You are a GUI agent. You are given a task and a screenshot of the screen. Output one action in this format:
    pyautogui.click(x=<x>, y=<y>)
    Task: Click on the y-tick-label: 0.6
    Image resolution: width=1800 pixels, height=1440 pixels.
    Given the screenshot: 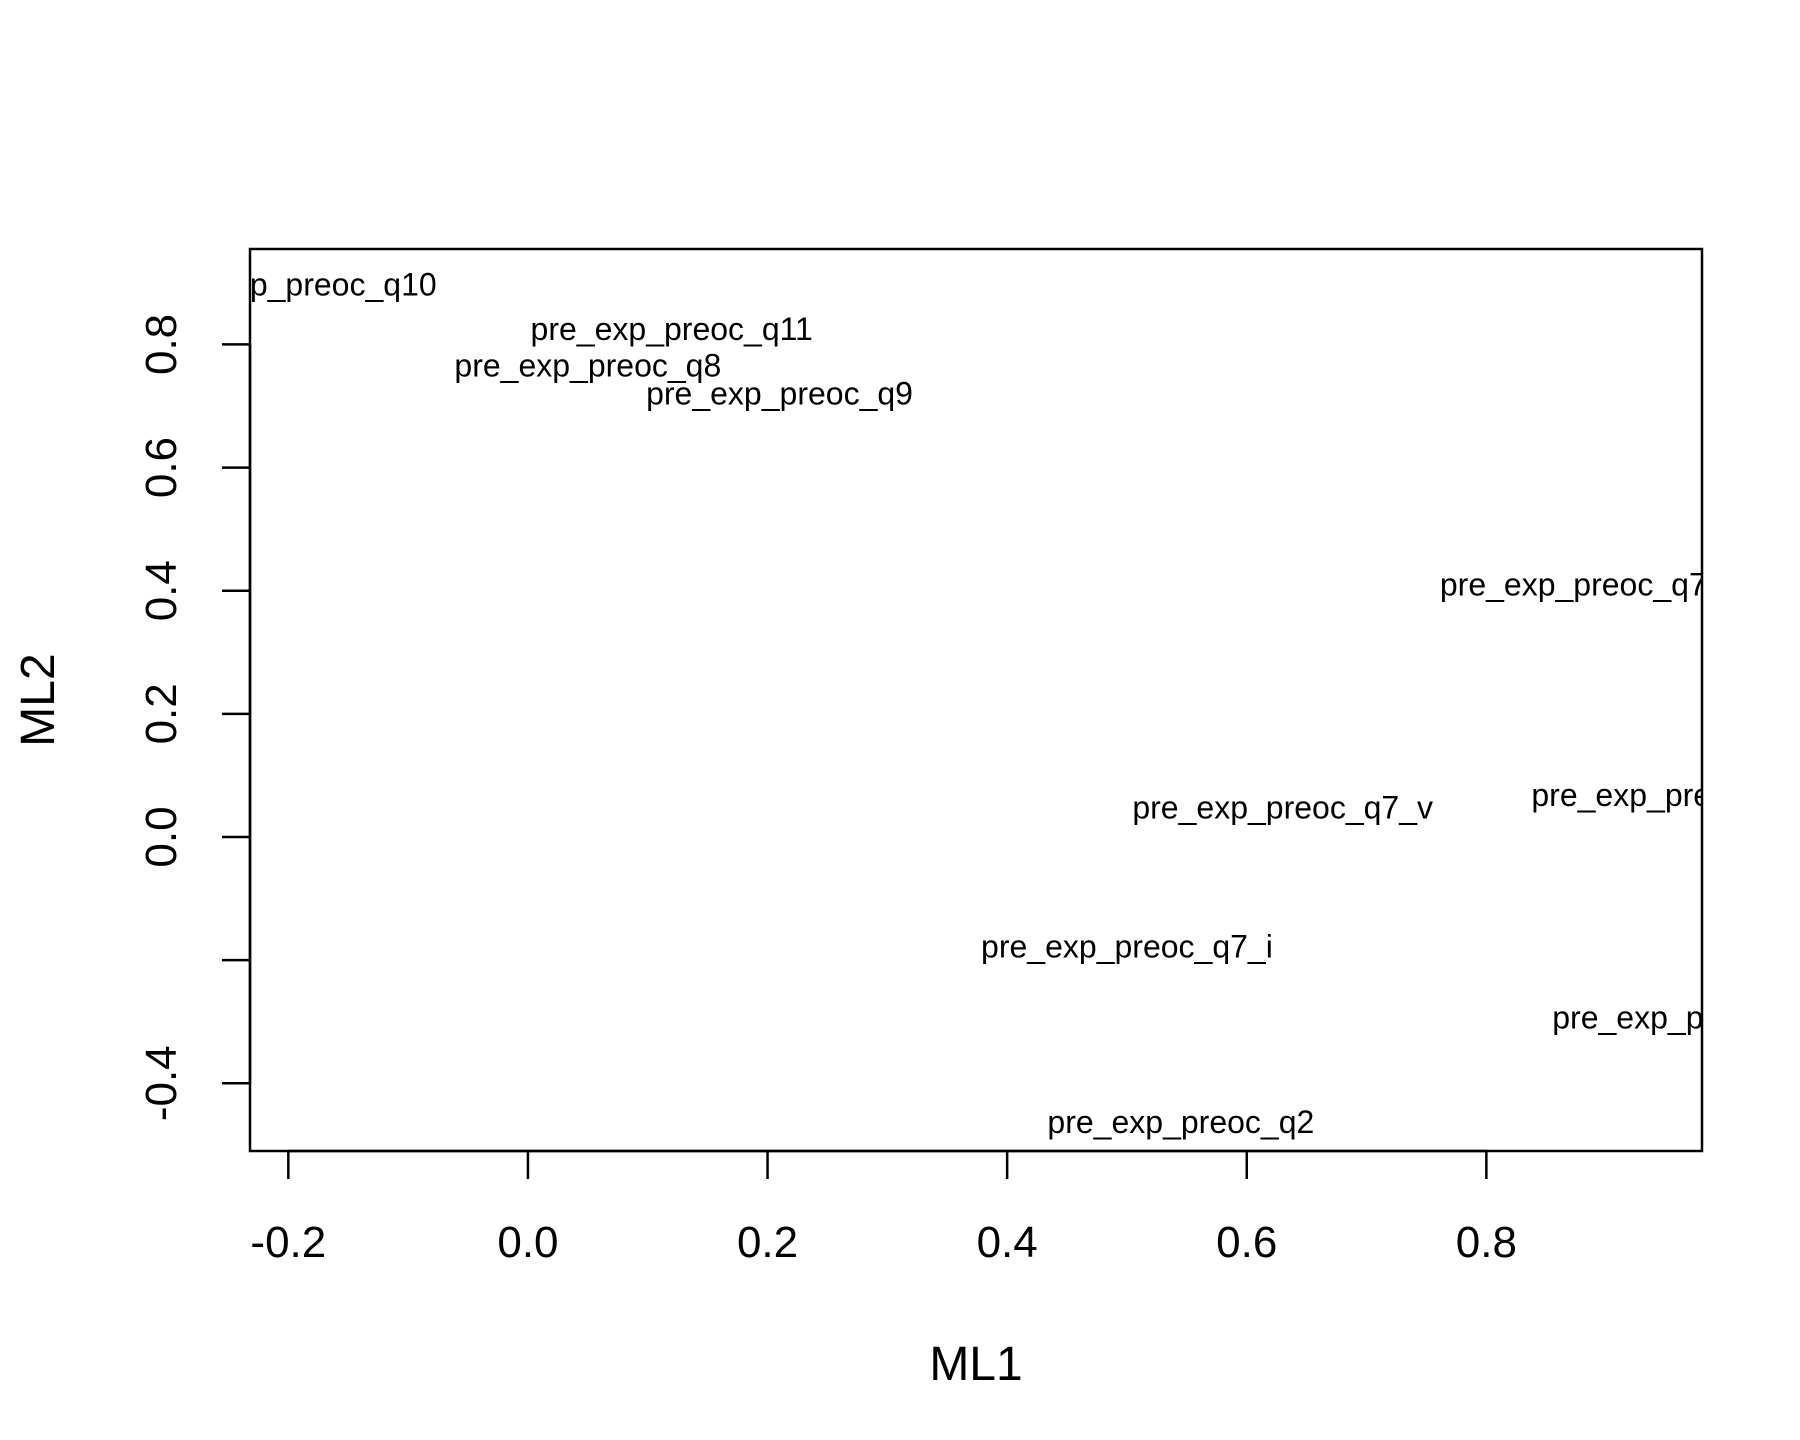 What is the action you would take?
    pyautogui.click(x=161, y=467)
    